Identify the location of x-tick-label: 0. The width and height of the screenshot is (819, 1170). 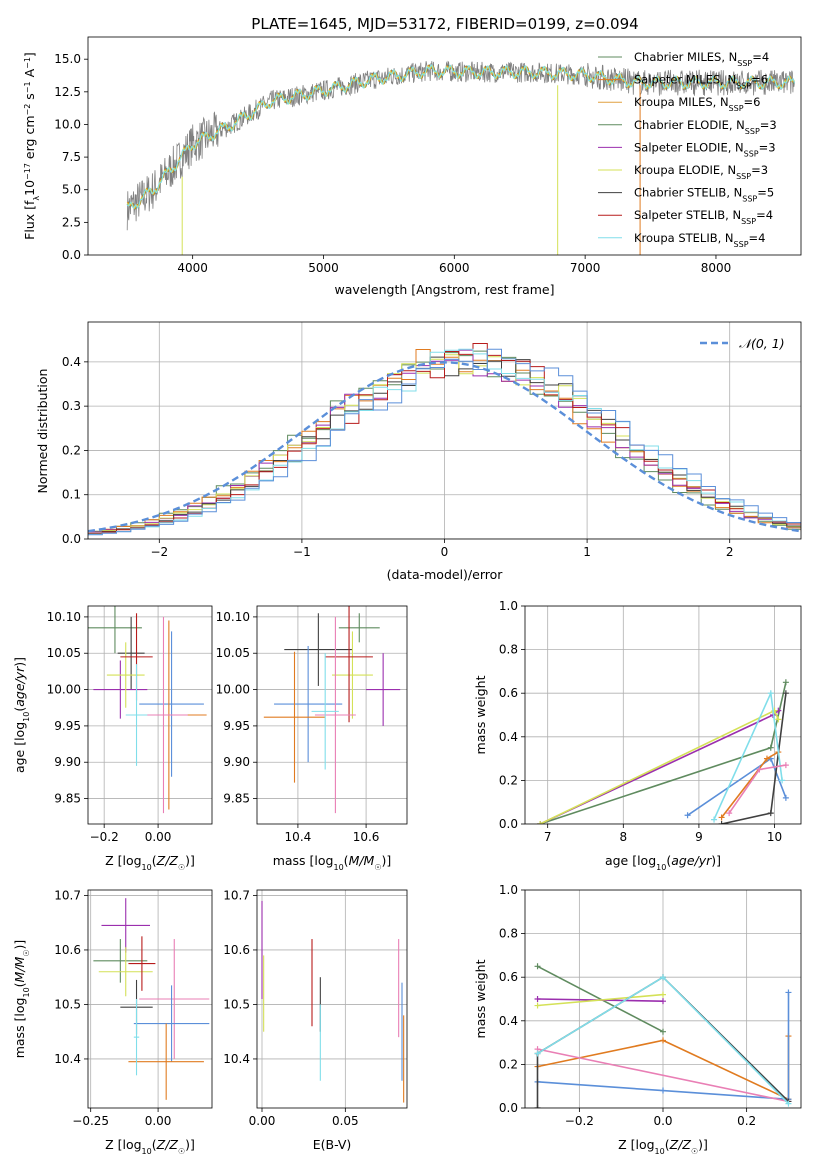
(445, 552).